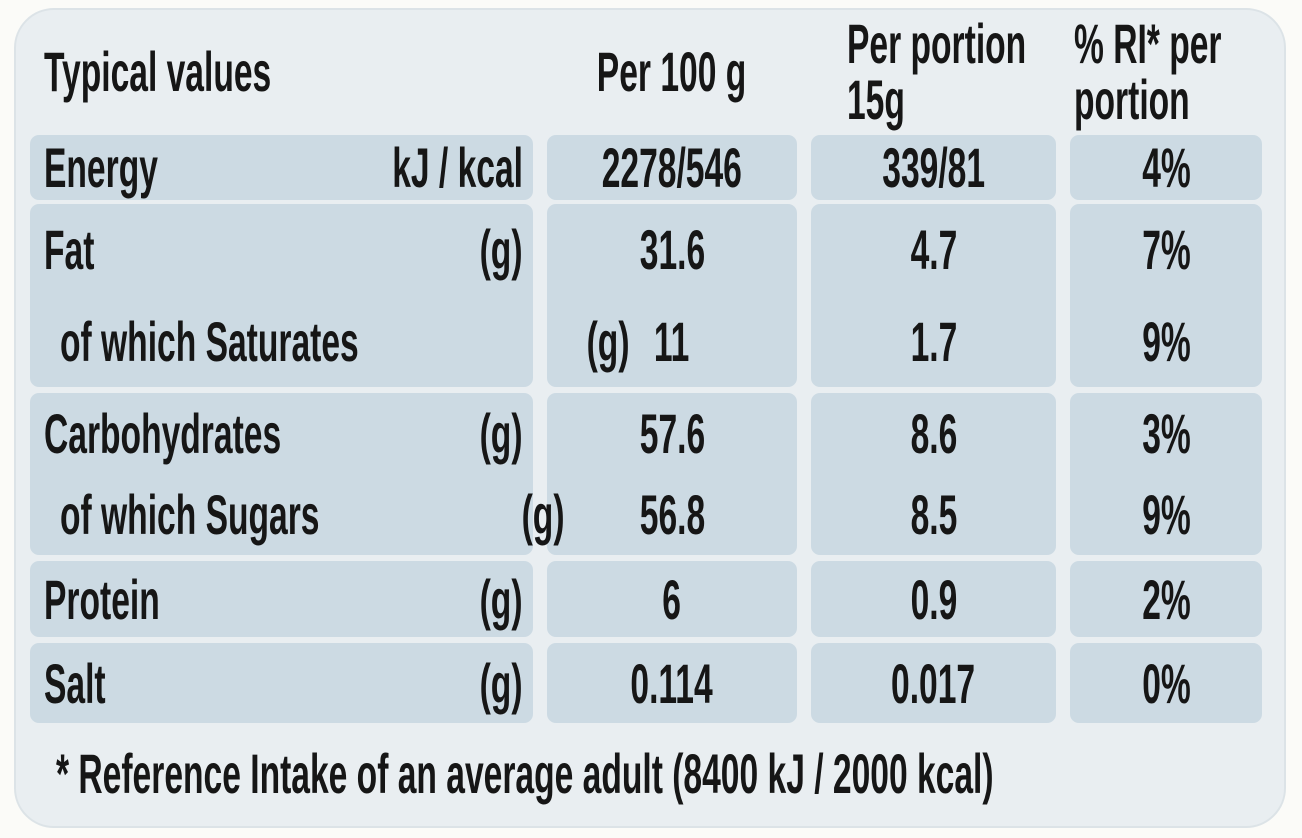 This screenshot has width=1302, height=838. Describe the element at coordinates (876, 99) in the screenshot. I see `header-per-portion-line2: 15g` at that location.